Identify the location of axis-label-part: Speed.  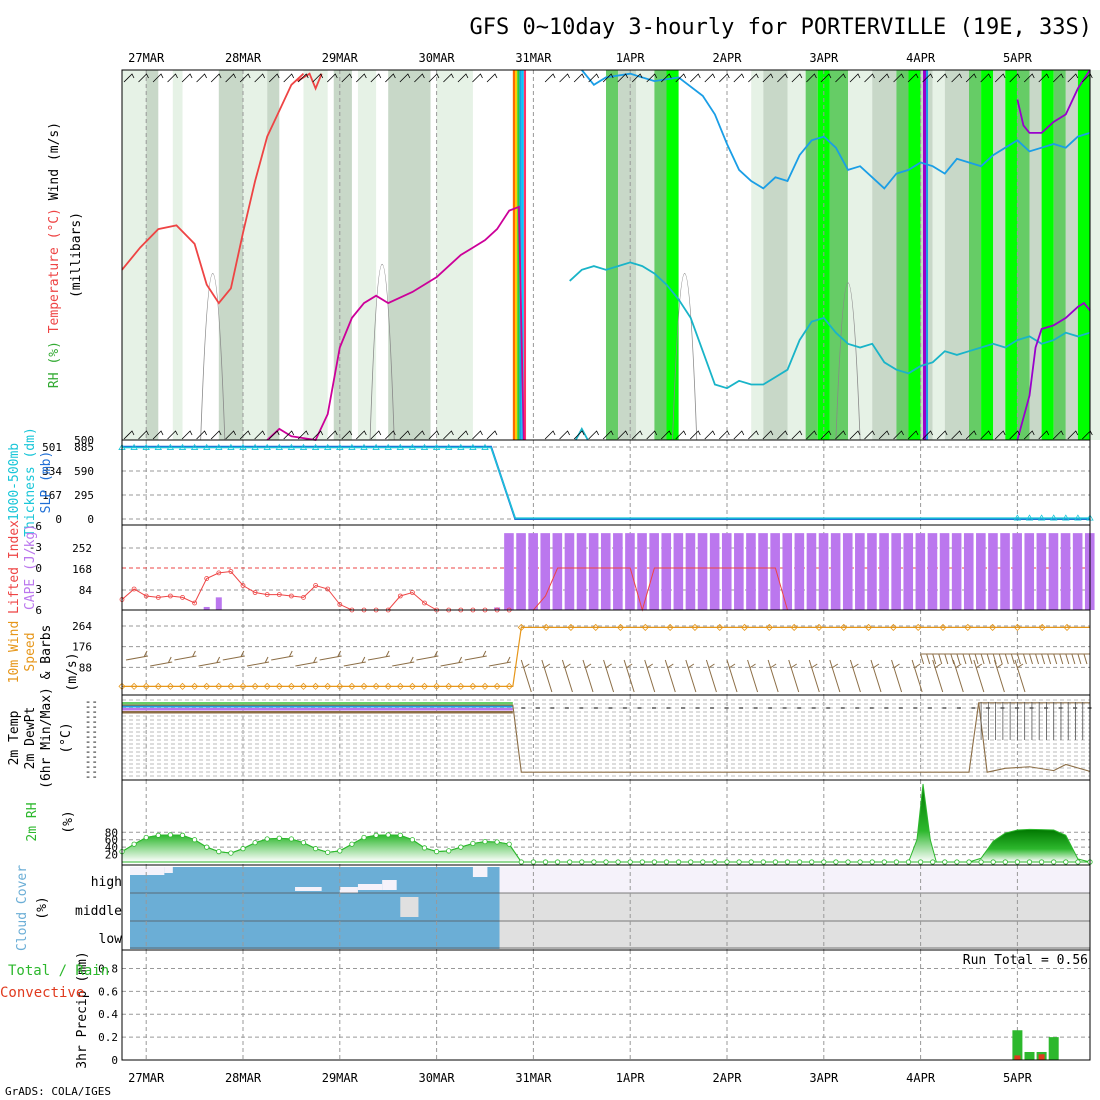
(30, 651).